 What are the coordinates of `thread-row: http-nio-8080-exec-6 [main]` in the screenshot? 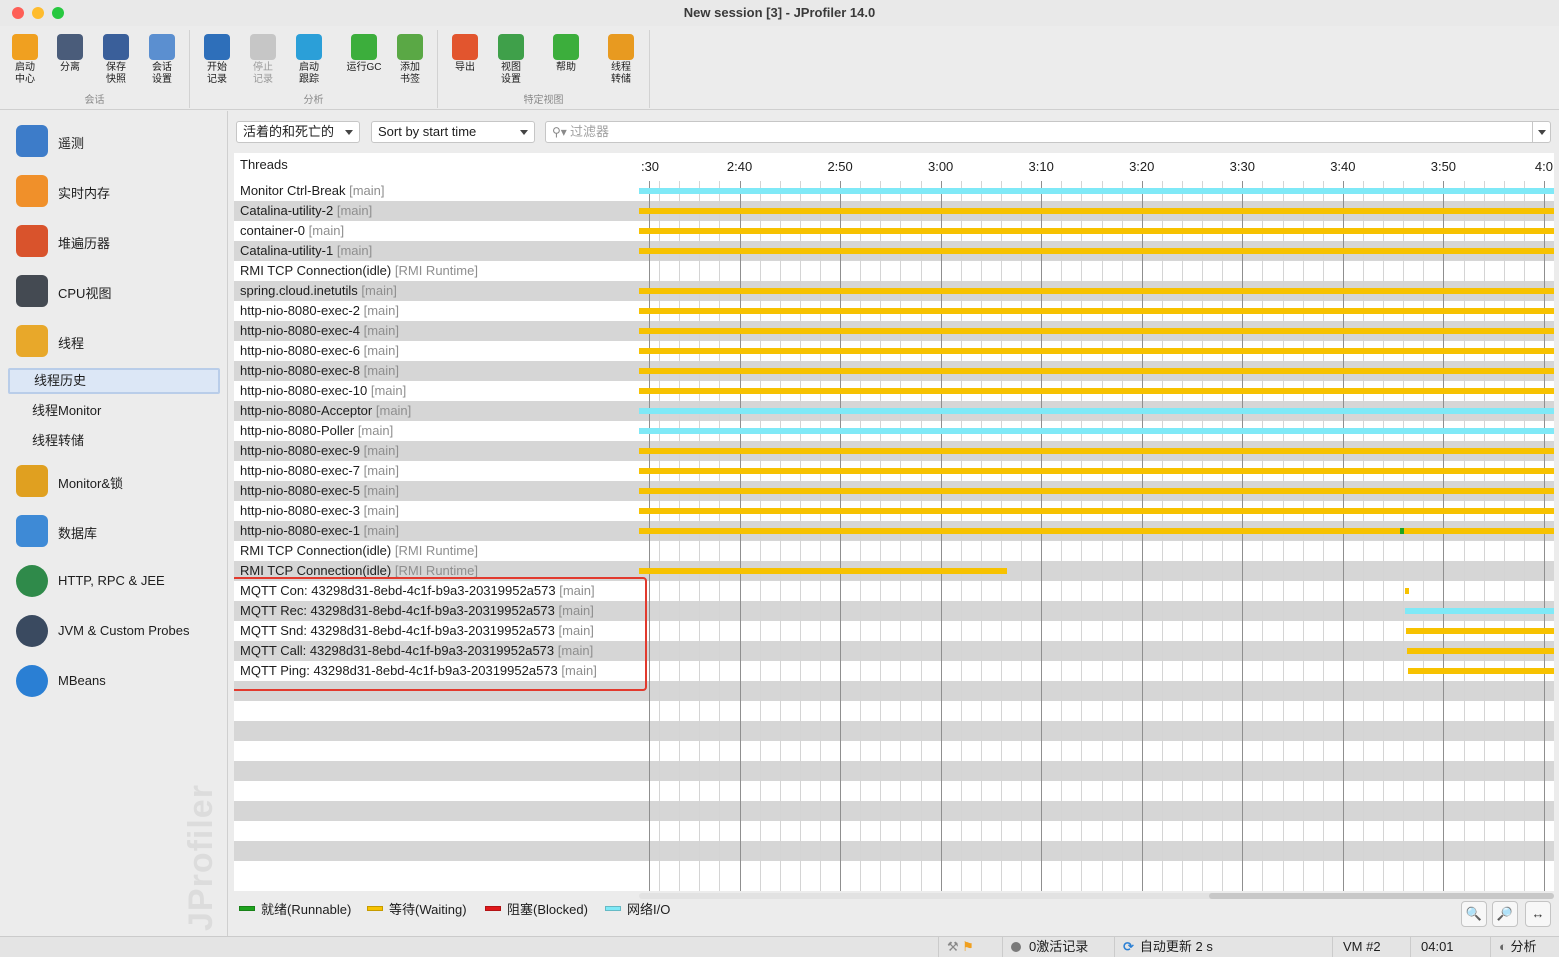 It's located at (894, 351).